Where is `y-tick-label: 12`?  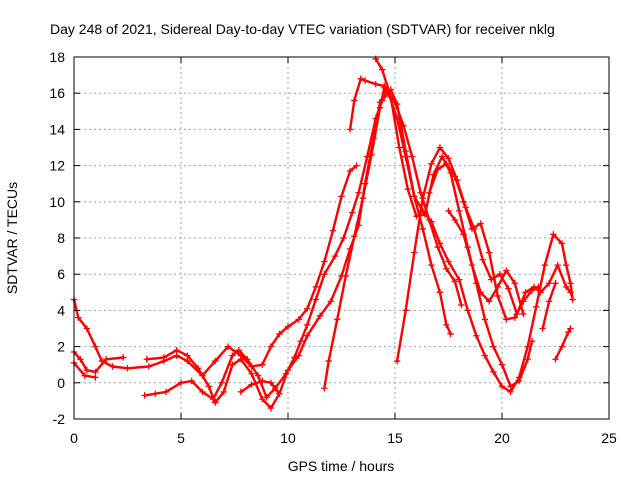 y-tick-label: 12 is located at coordinates (57, 166).